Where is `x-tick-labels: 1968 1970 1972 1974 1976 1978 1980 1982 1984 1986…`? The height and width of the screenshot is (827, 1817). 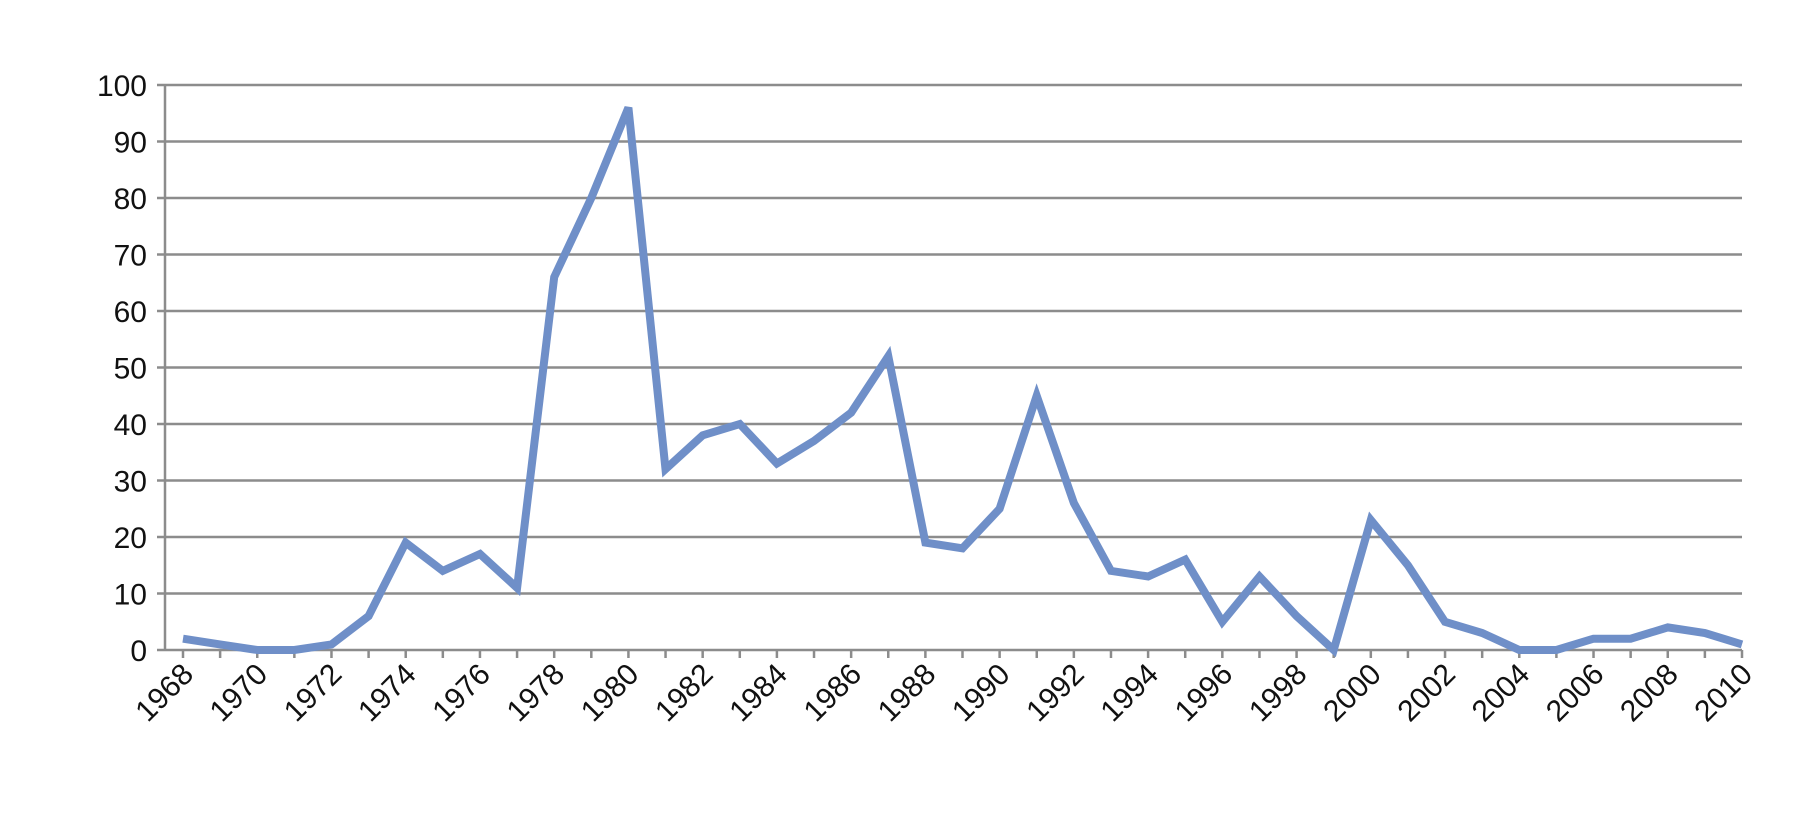
x-tick-labels: 1968 1970 1972 1974 1976 1978 1980 1982 1984 1986… is located at coordinates (944, 693).